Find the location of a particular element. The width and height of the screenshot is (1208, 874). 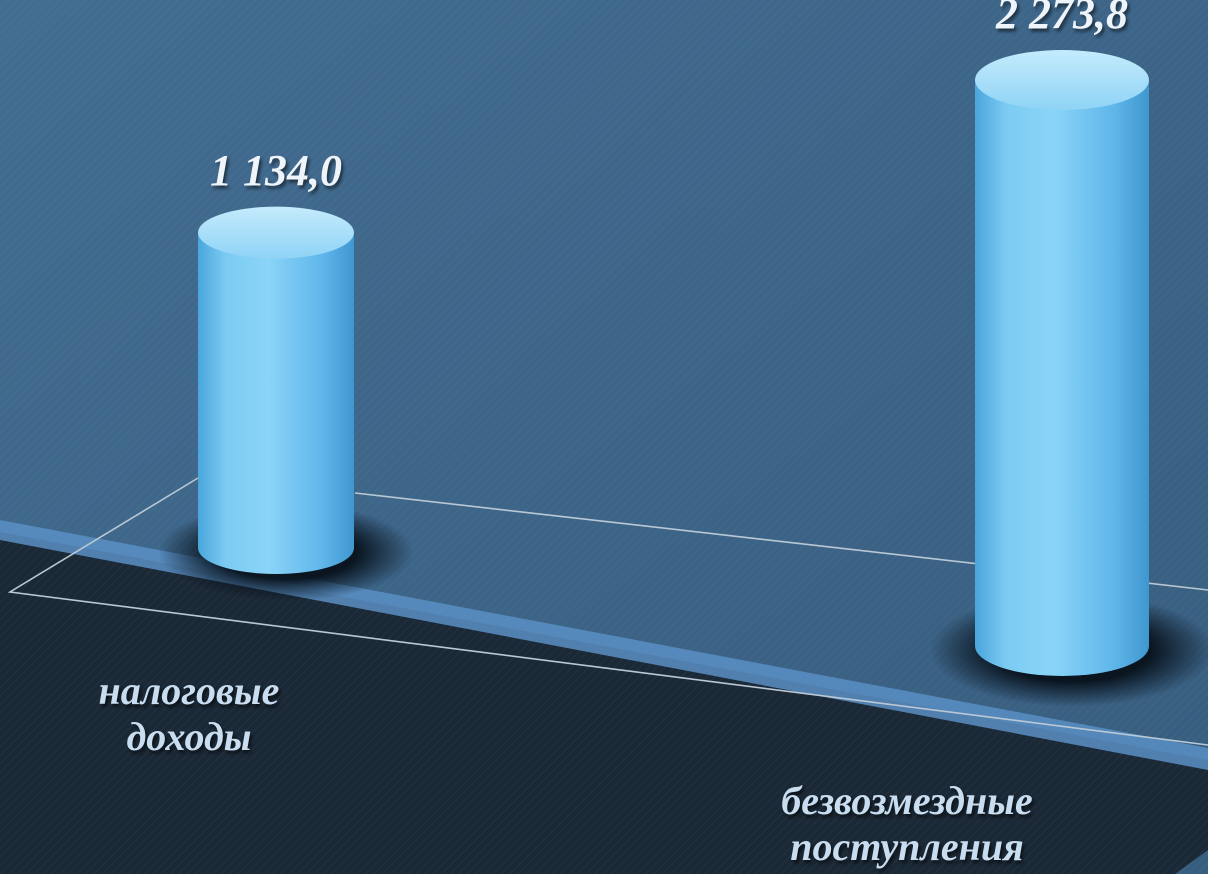

category-label-1-line-1: безвозмездные is located at coordinates (907, 800).